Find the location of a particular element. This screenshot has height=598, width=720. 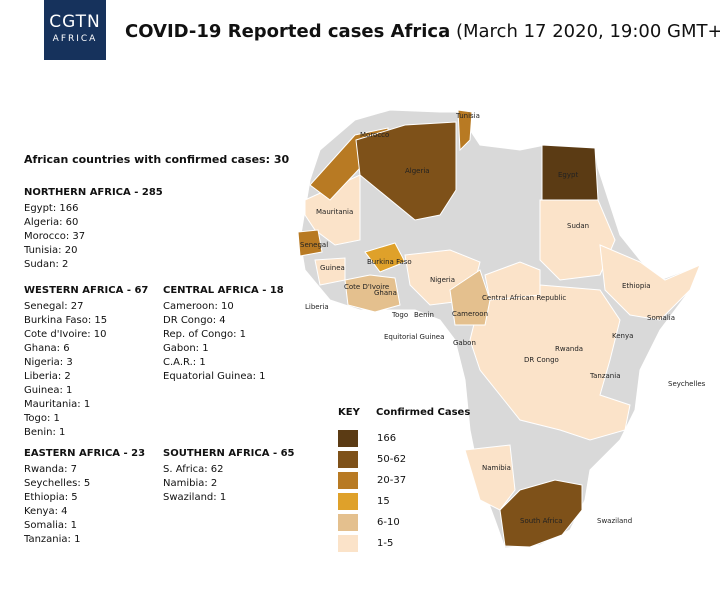

region-item: Somalia: 1 is located at coordinates (50, 525).